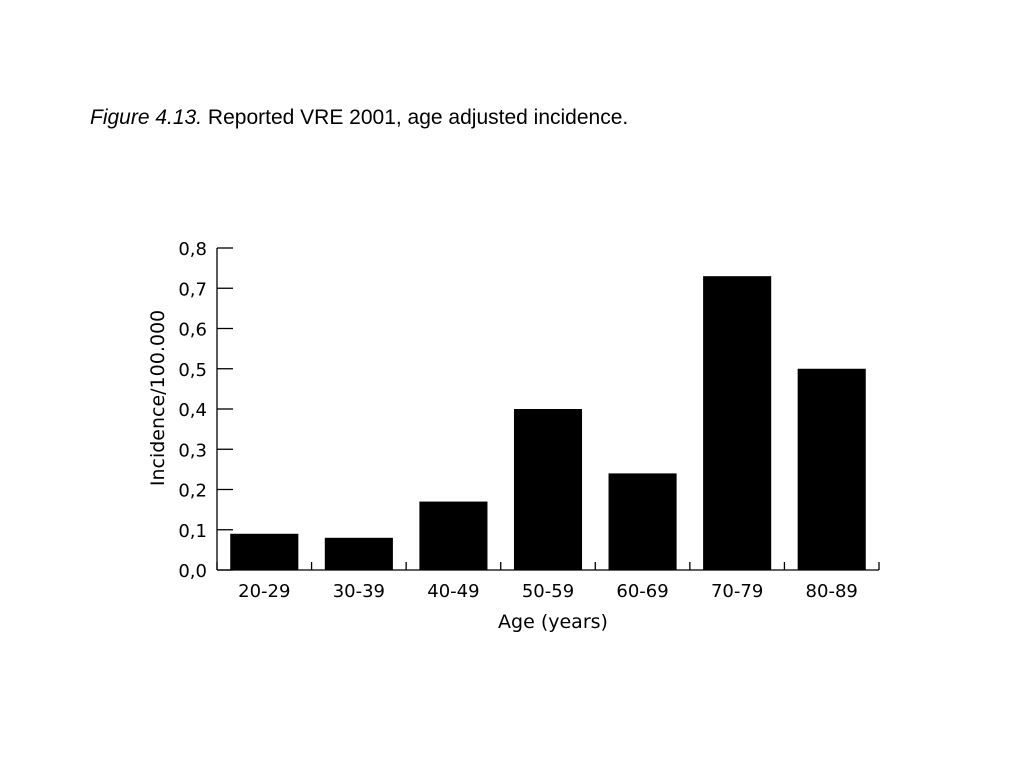 Image resolution: width=1024 pixels, height=768 pixels. I want to click on x-tick-label: 20-29, so click(264, 591).